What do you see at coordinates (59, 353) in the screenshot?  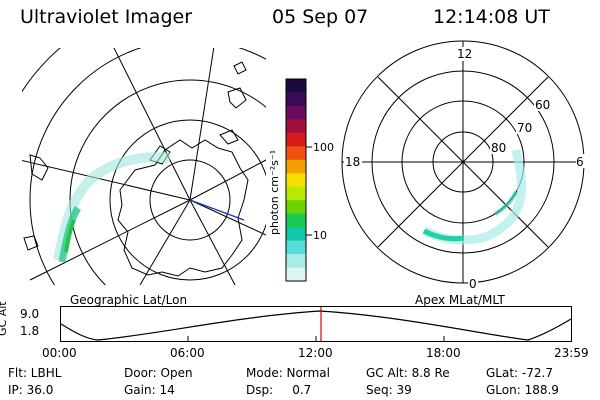 I see `time-tick-0000: 00:00` at bounding box center [59, 353].